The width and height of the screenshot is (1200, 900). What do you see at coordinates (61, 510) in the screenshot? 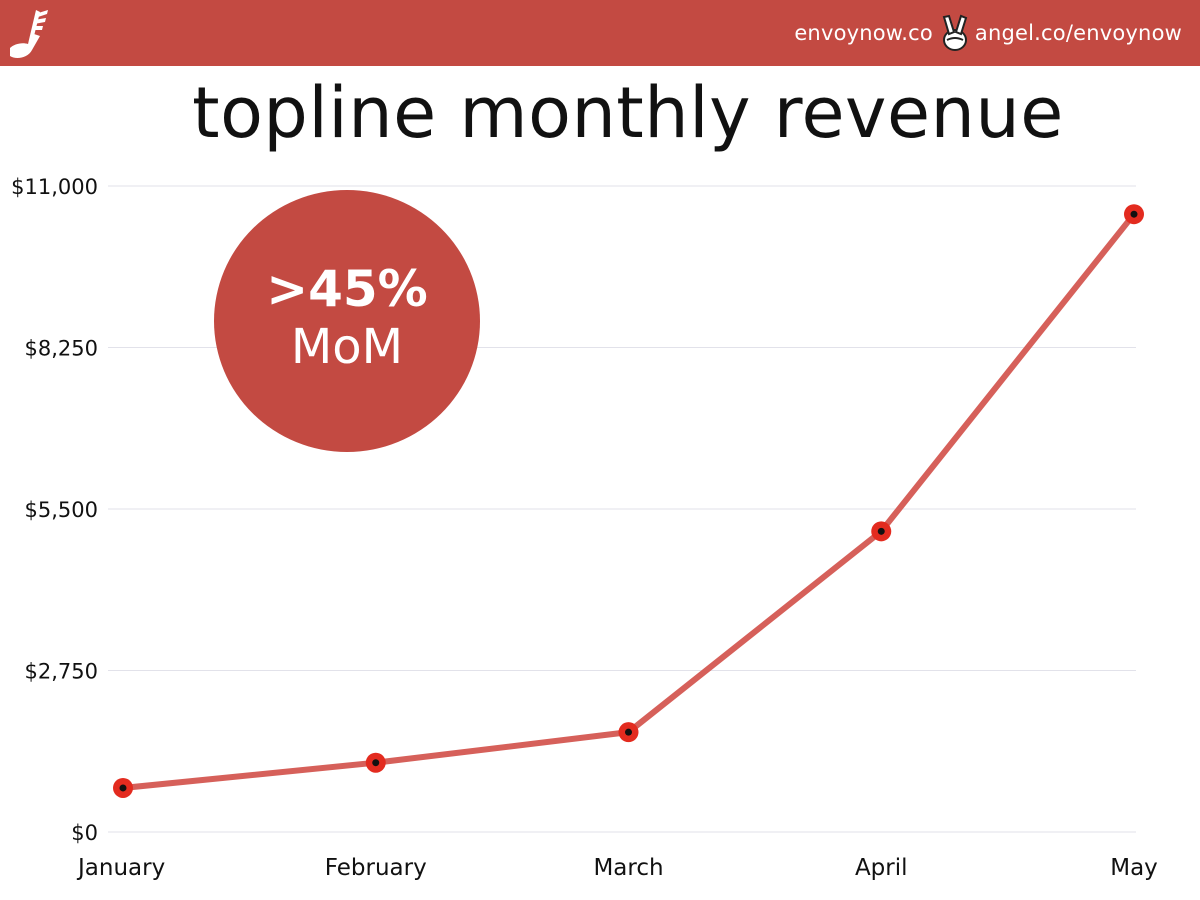
I see `y-tick-label: $5,500` at bounding box center [61, 510].